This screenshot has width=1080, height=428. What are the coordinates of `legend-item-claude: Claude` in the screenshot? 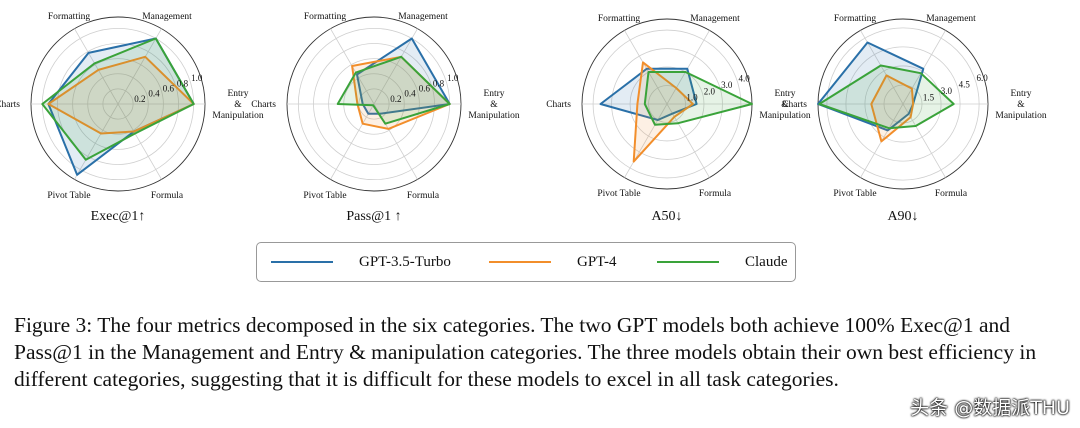 It's located at (722, 262).